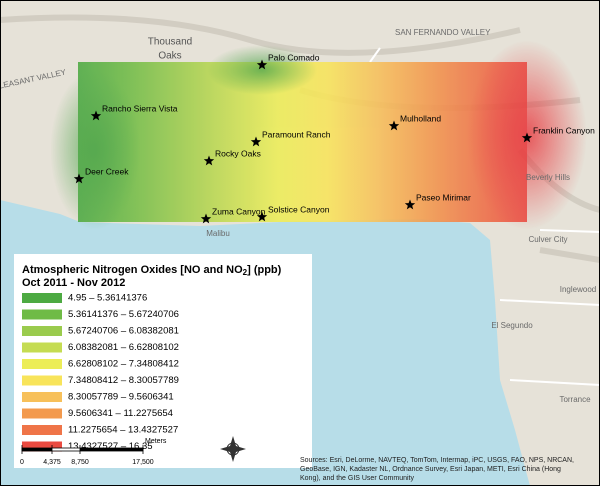  Describe the element at coordinates (357, 478) in the screenshot. I see `attribution: Kong), and the GIS User Community` at that location.